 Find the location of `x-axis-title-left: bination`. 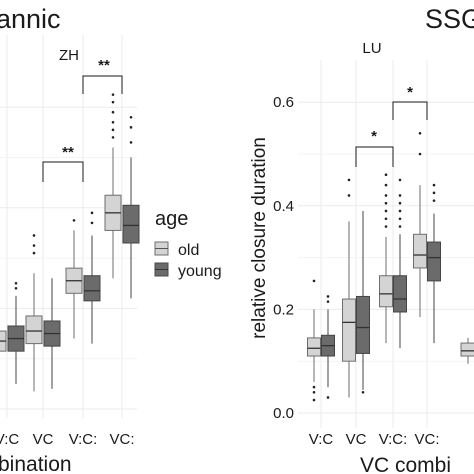

x-axis-title-left: bination is located at coordinates (36, 463).